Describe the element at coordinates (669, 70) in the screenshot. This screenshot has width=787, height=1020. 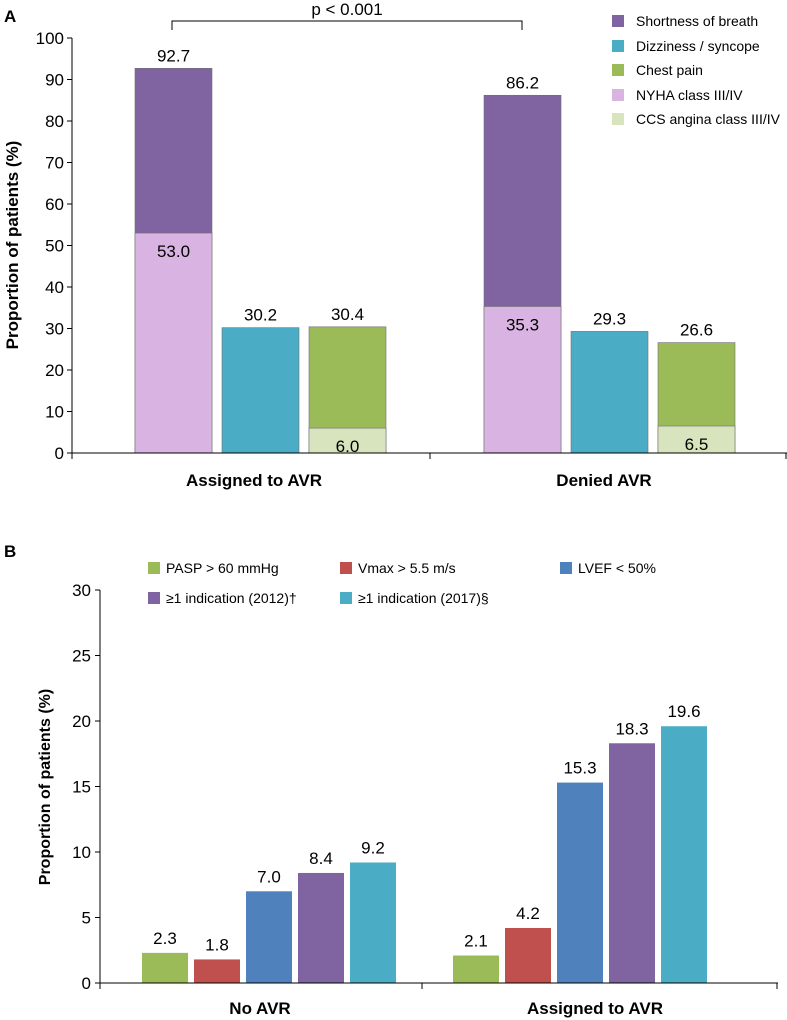
I see `panel-a-legend-label: Chest pain` at that location.